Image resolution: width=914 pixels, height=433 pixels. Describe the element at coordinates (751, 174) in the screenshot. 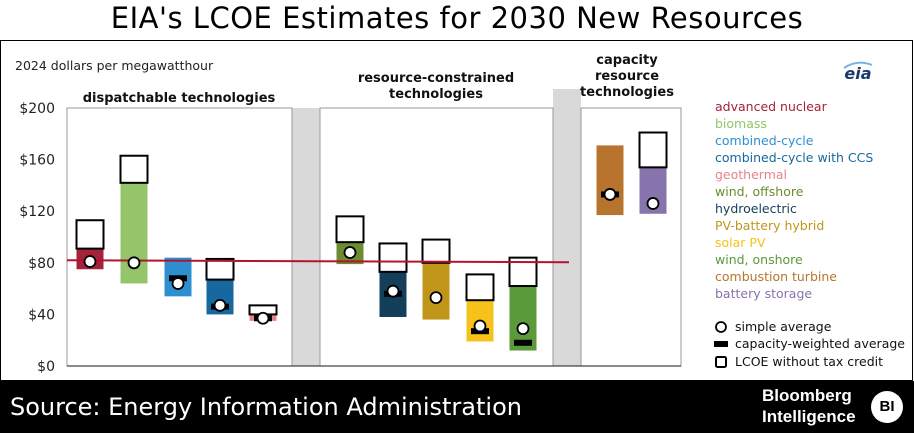

I see `legend-item-geothermal: geothermal` at that location.